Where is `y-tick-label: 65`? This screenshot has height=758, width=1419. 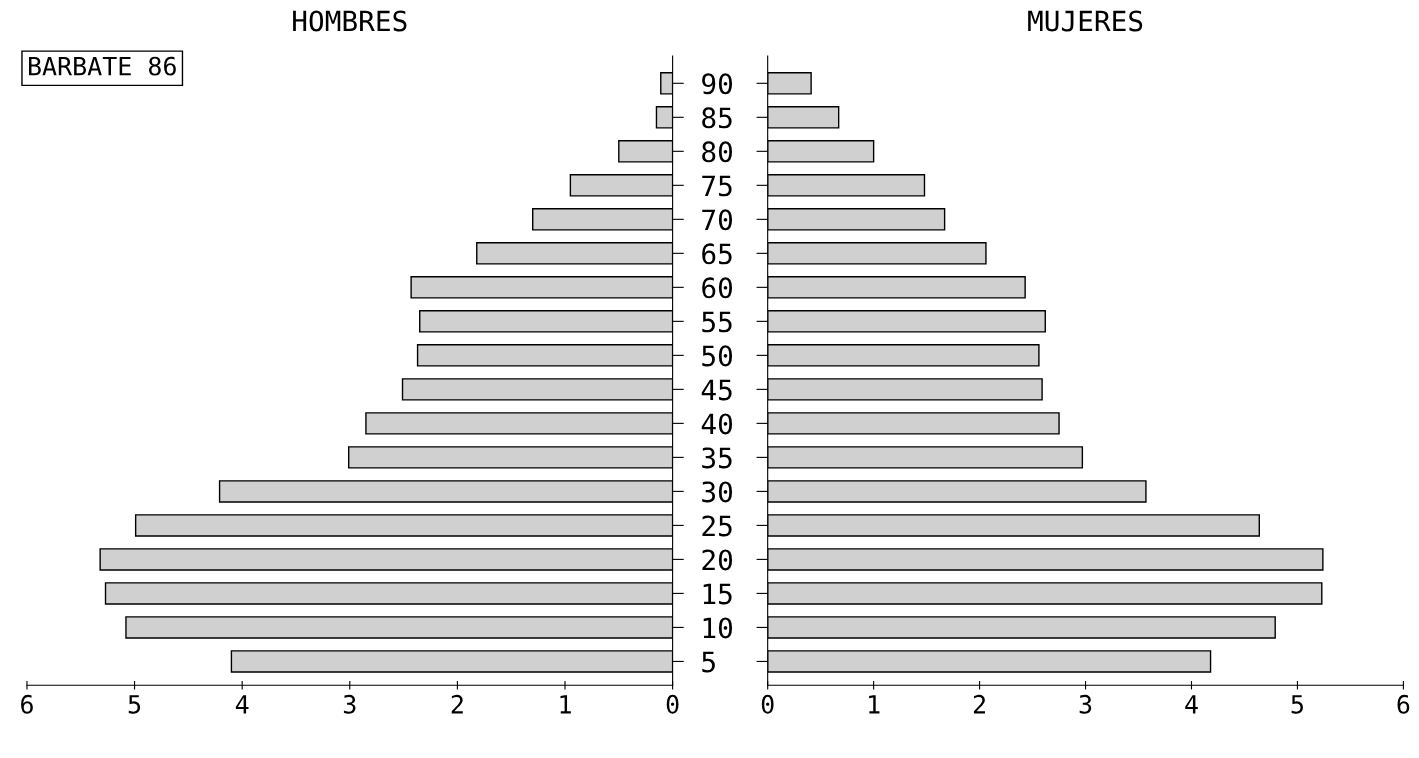 y-tick-label: 65 is located at coordinates (717, 254).